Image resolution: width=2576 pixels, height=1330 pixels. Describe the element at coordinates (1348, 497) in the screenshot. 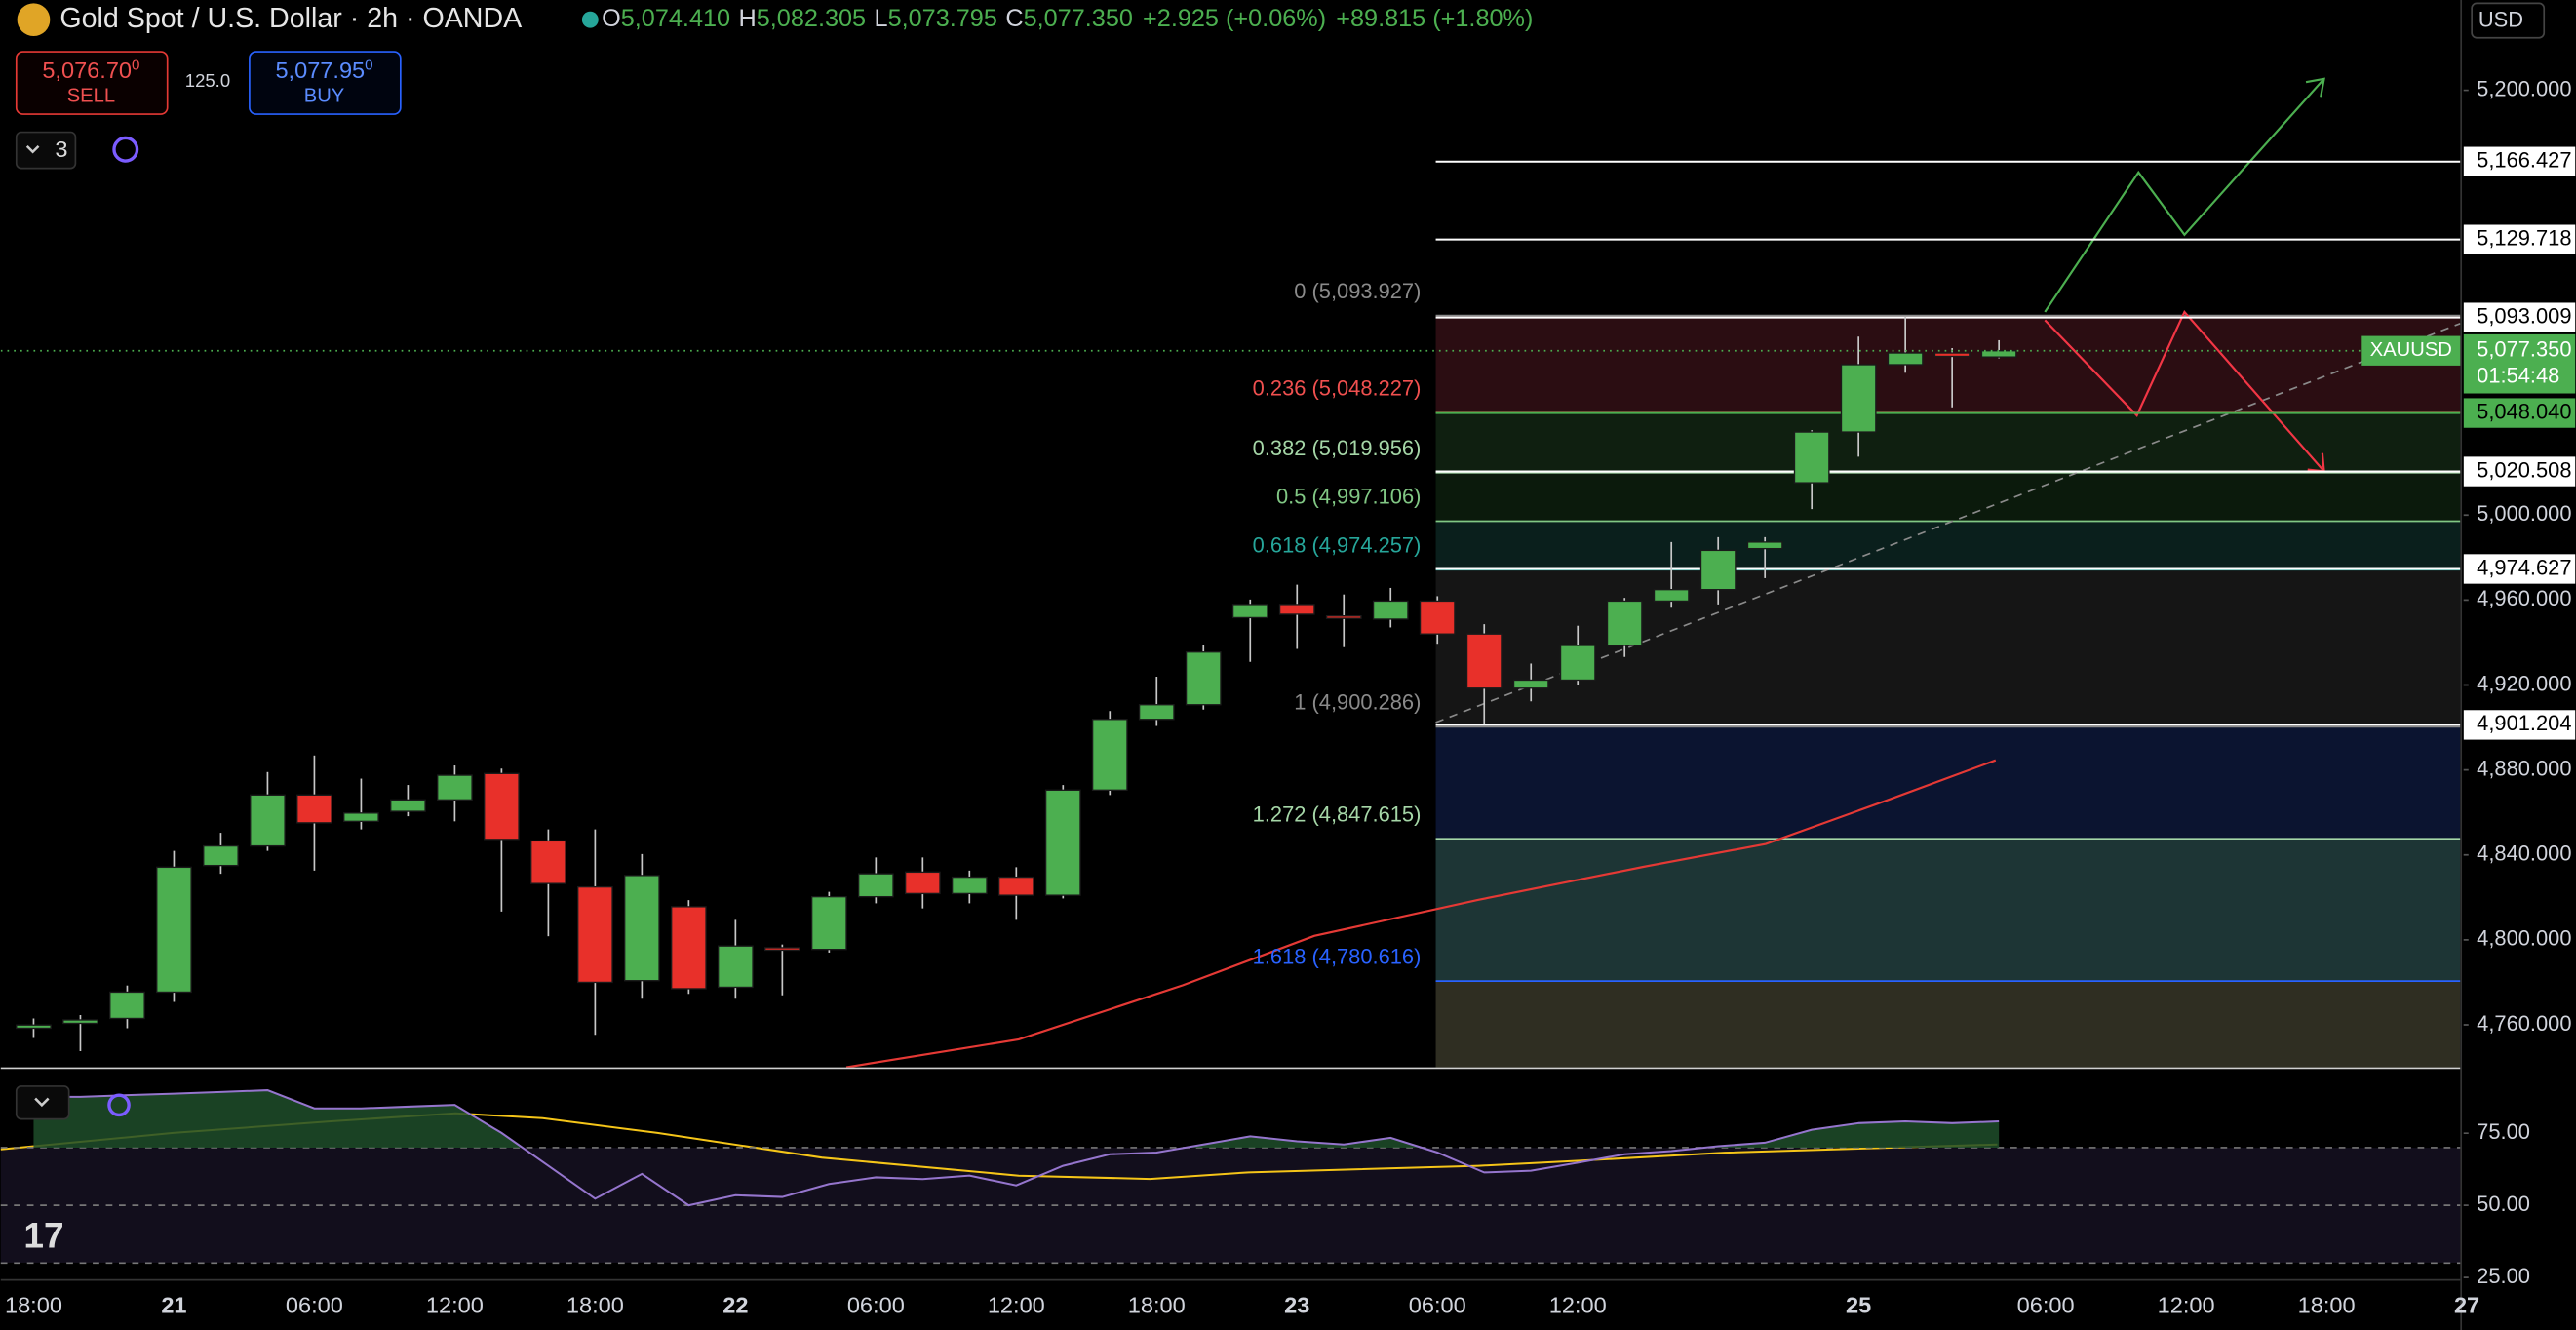

I see `fib-label: 0.5 (4,997.106)` at that location.